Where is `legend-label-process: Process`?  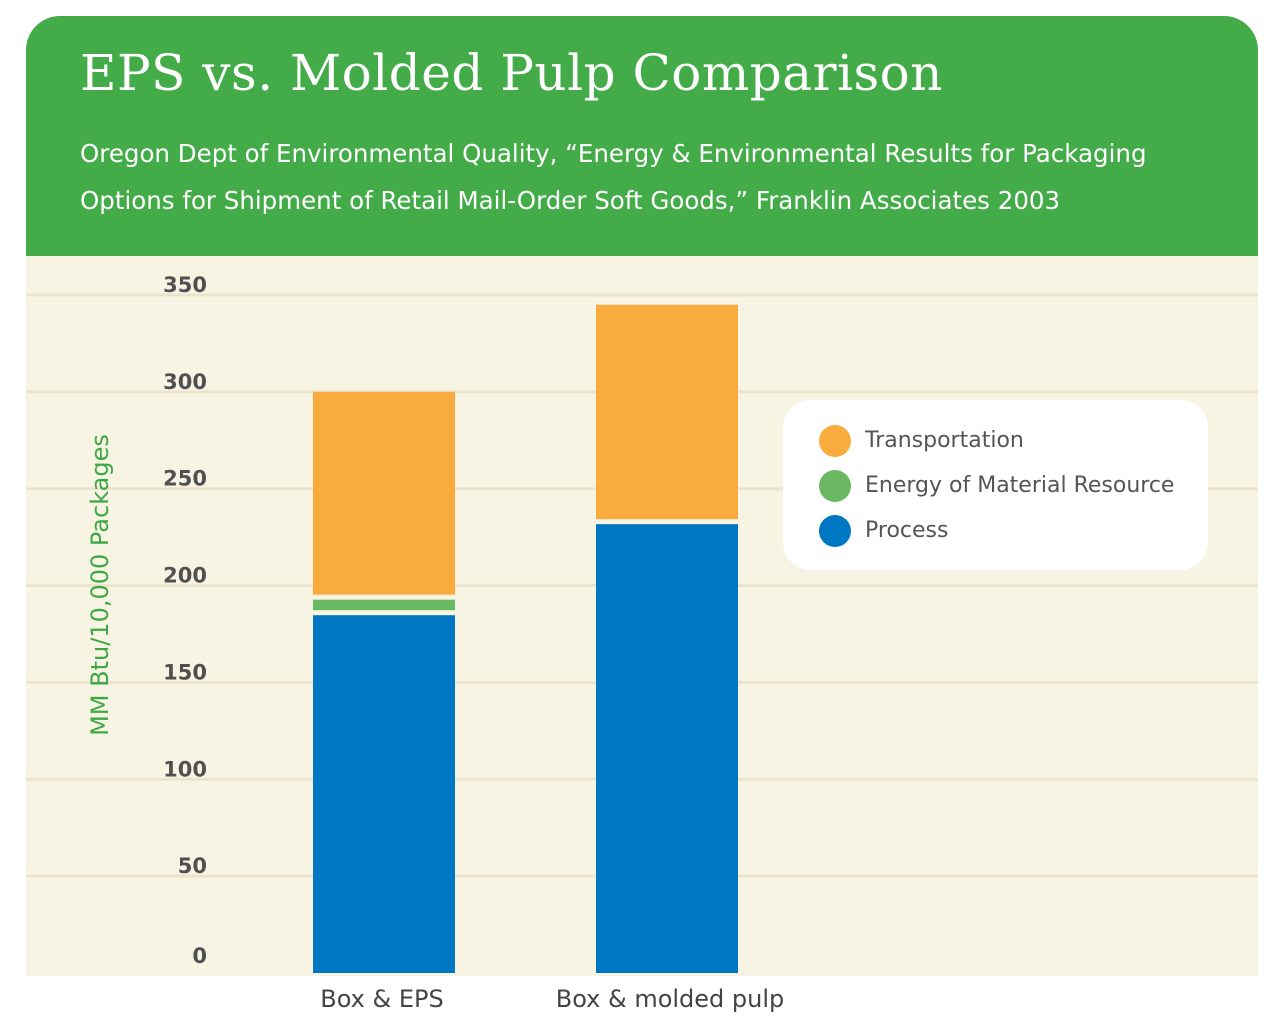 legend-label-process: Process is located at coordinates (907, 530).